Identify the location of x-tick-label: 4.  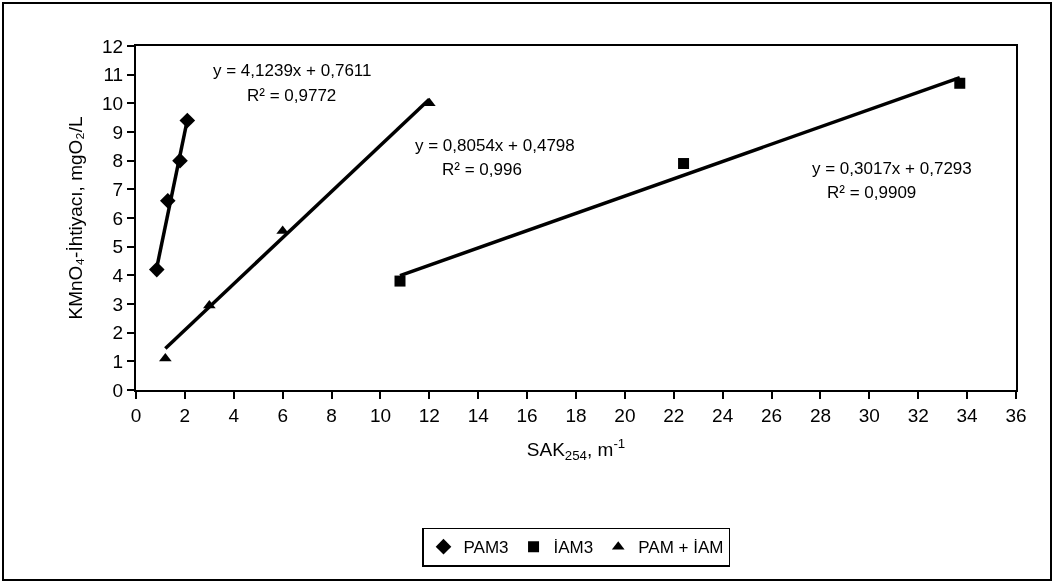
(234, 415).